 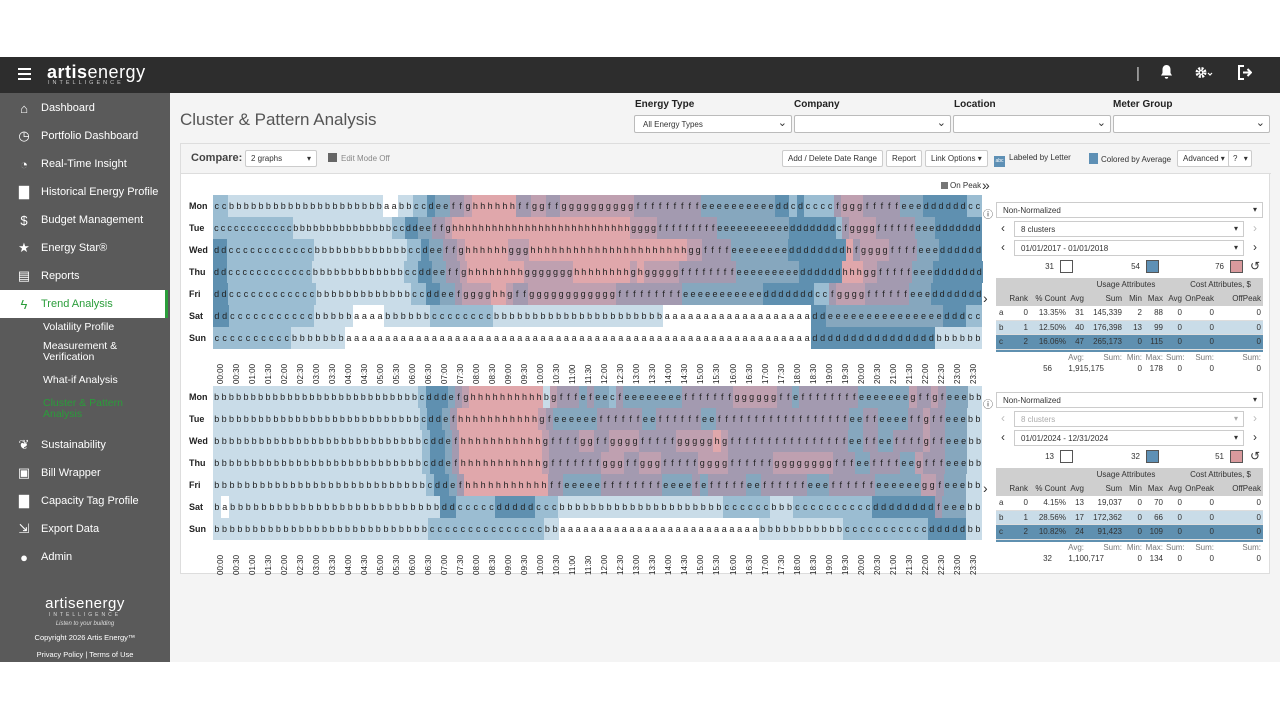 I want to click on compare-select: 2 graphs ▾, so click(x=281, y=158).